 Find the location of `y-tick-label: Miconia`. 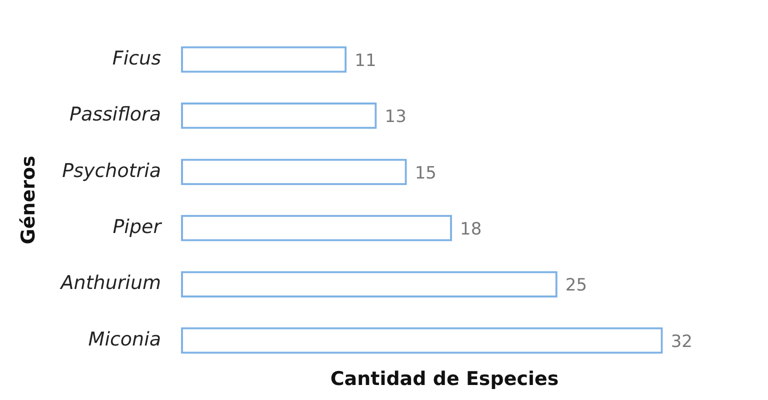

y-tick-label: Miconia is located at coordinates (125, 339).